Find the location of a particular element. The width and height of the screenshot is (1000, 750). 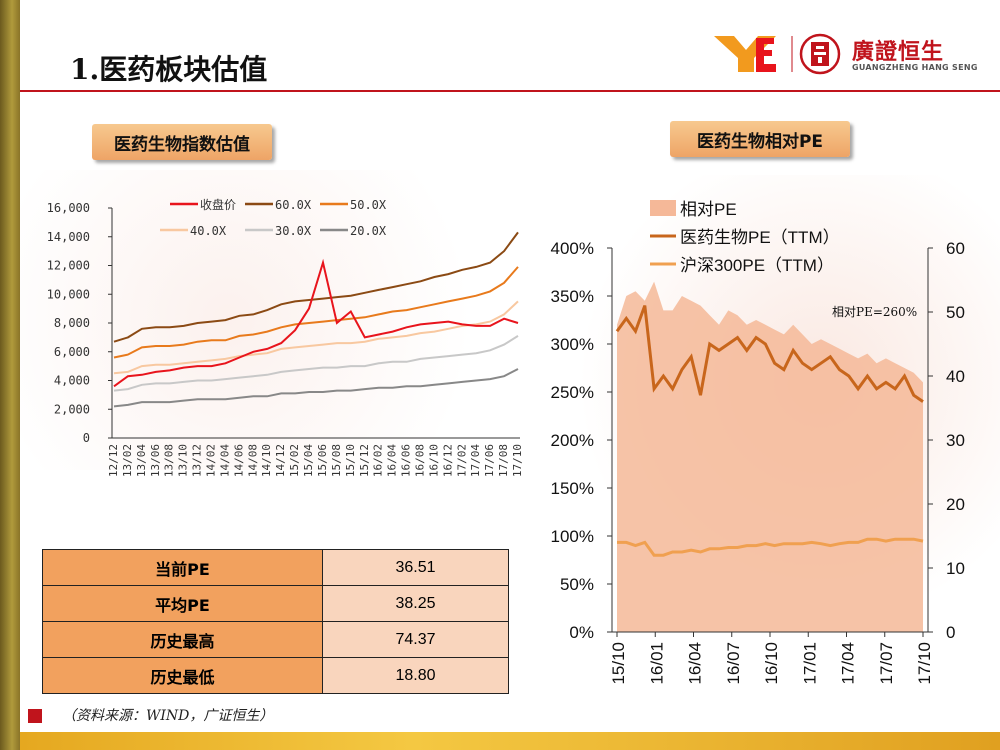

left-x-tick-label: 14/06 is located at coordinates (238, 460).